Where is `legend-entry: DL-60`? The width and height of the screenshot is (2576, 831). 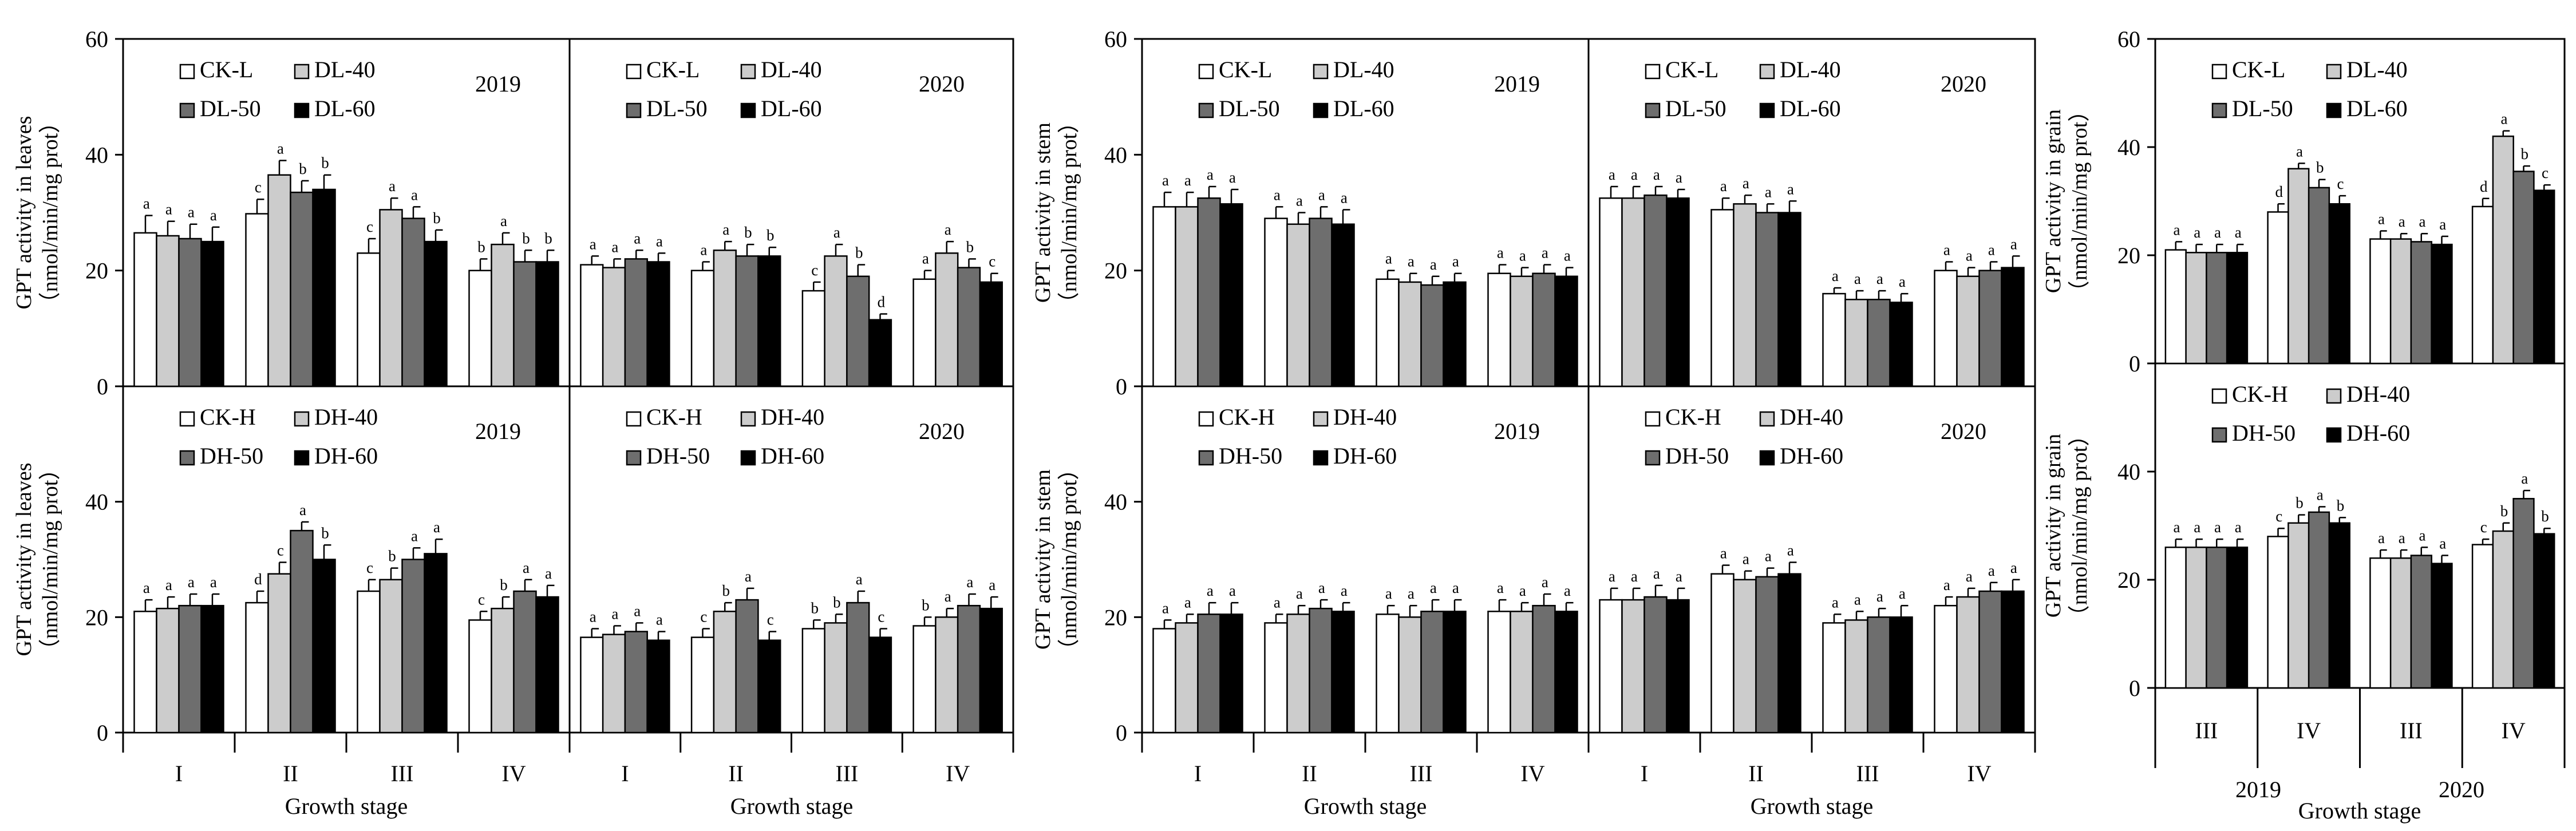 legend-entry: DL-60 is located at coordinates (345, 108).